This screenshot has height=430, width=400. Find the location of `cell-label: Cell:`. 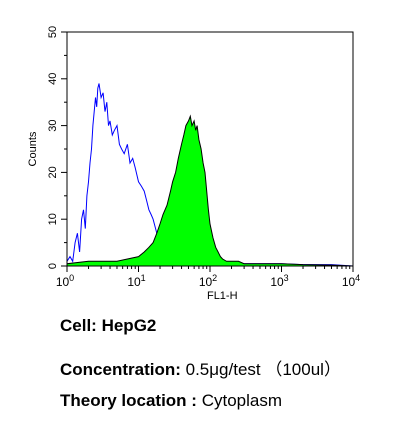

cell-label: Cell: is located at coordinates (78, 325).